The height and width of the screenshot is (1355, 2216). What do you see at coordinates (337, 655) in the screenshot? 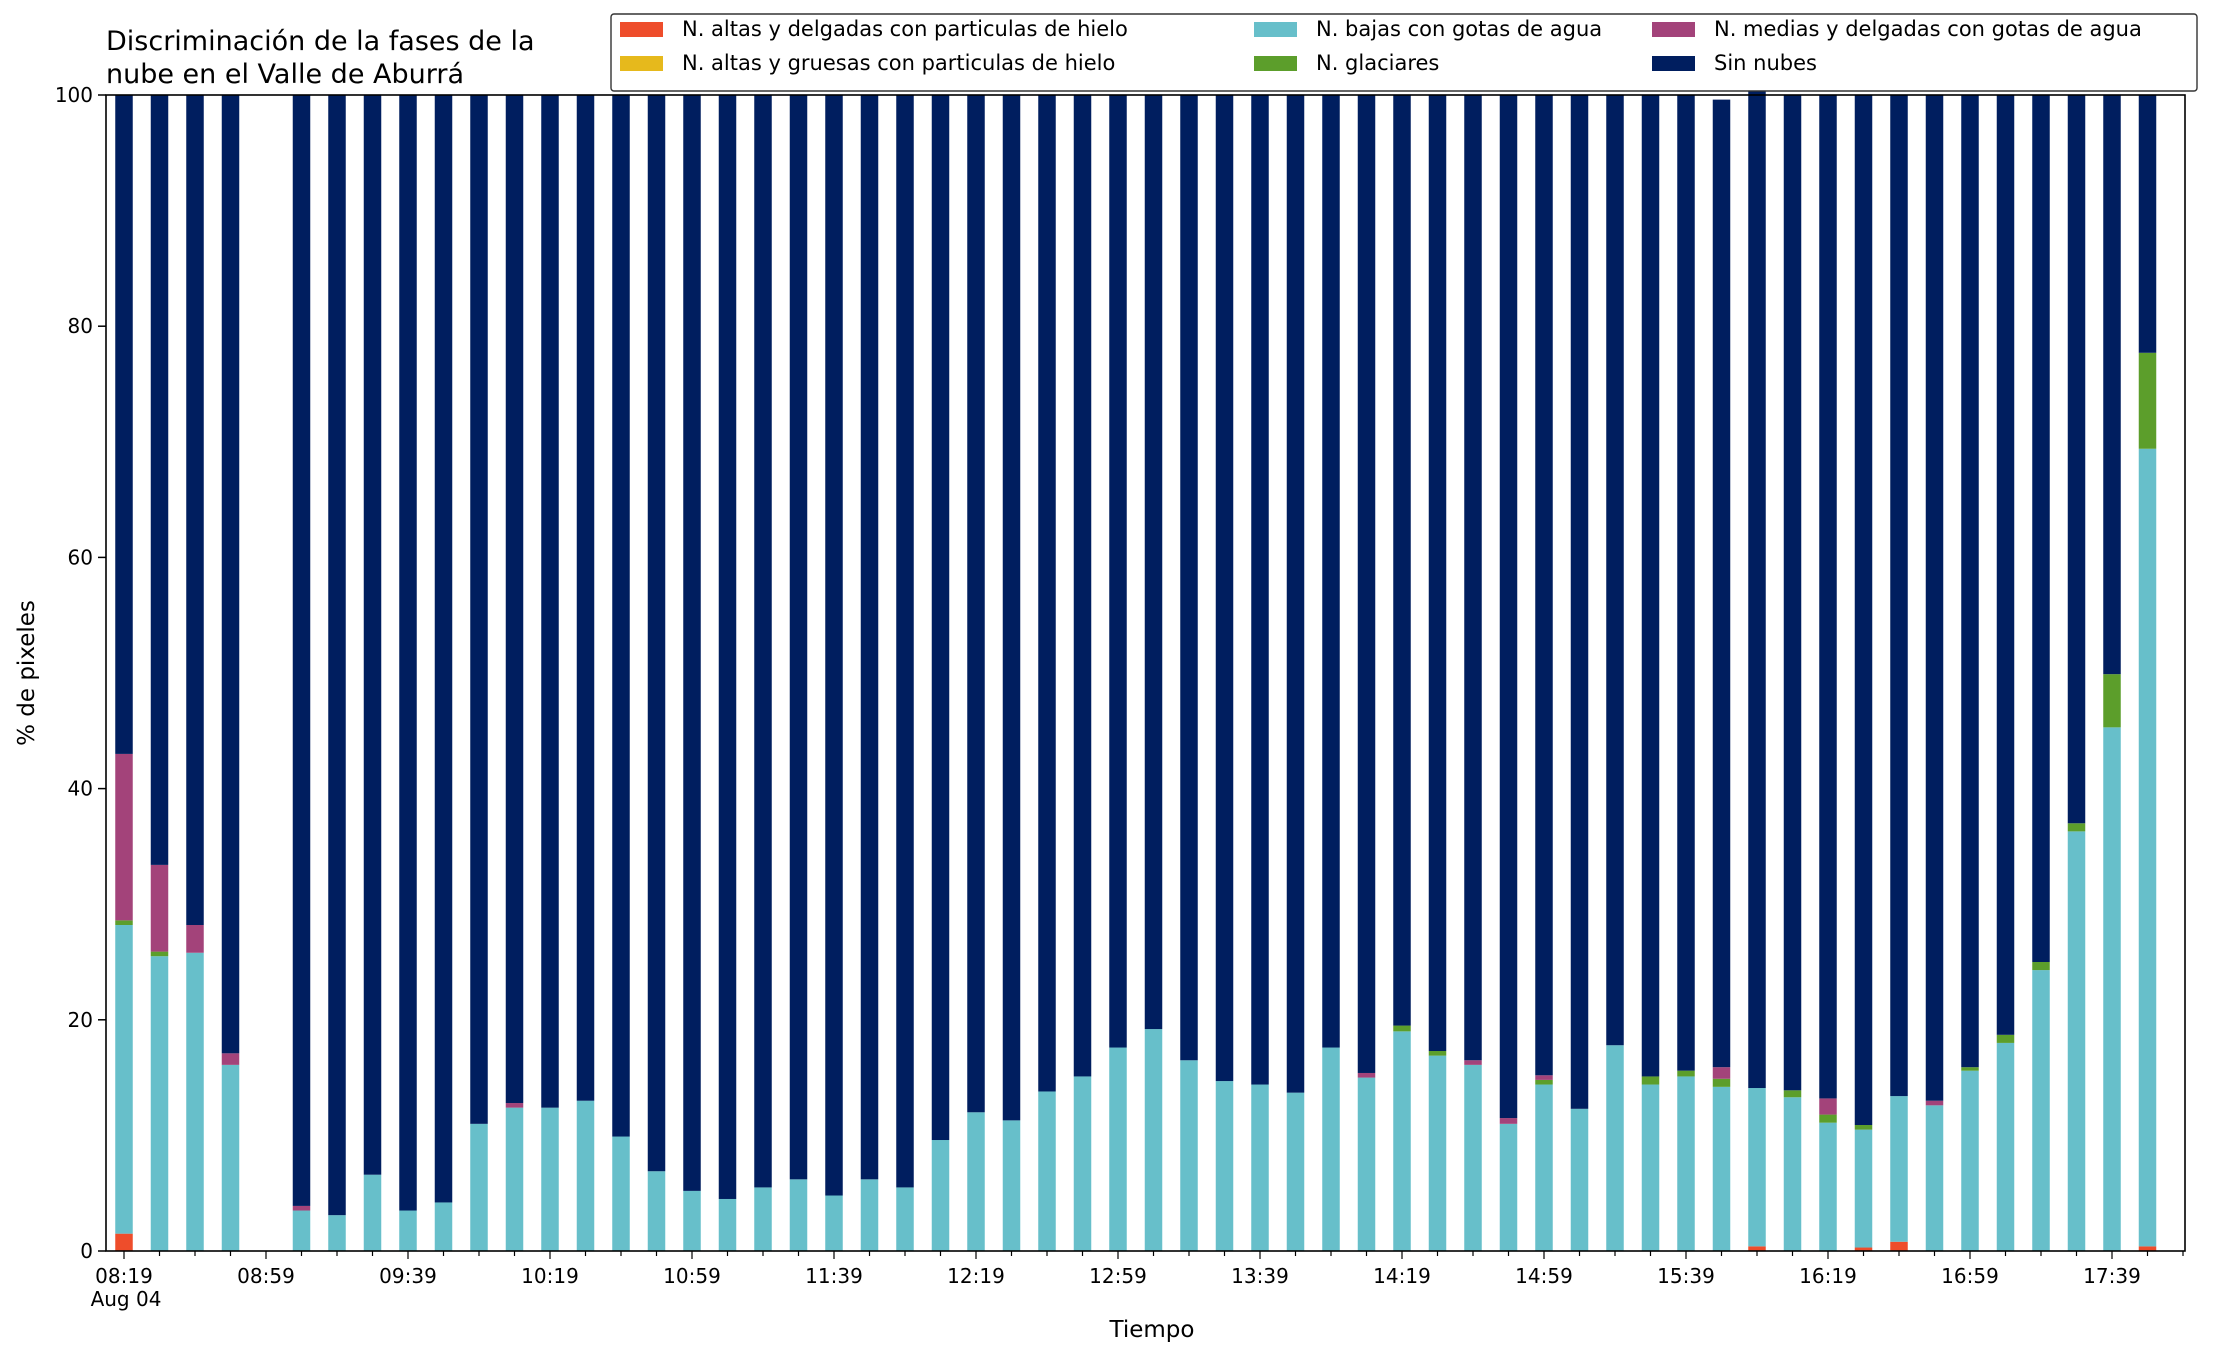
I see `bar-segment-5-09:19` at bounding box center [337, 655].